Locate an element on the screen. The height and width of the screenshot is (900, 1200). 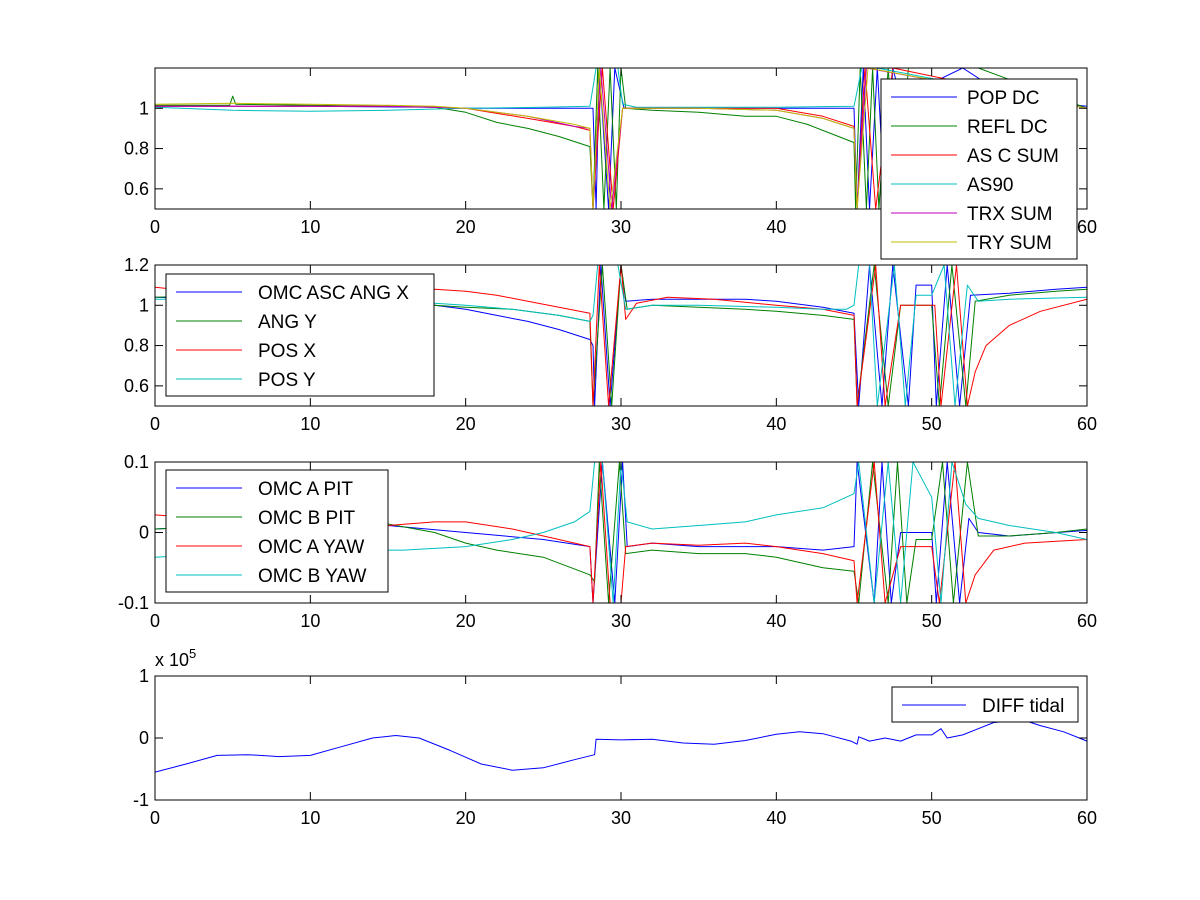
y-tick-label: -1 is located at coordinates (141, 800).